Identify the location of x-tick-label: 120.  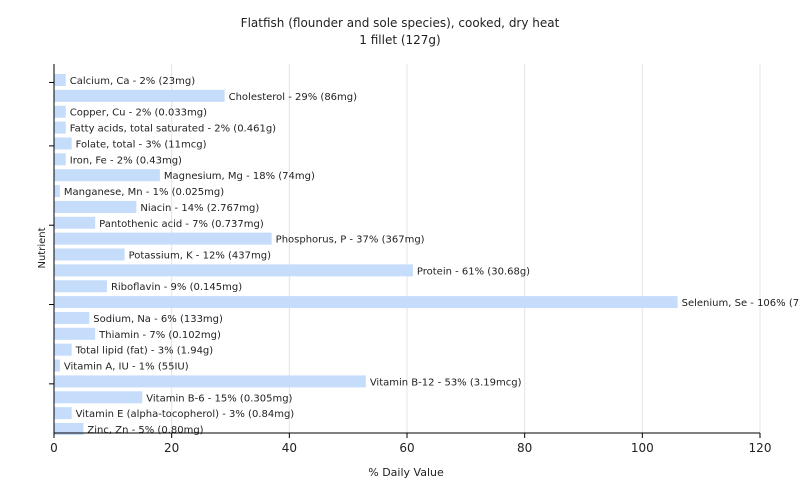
(760, 448).